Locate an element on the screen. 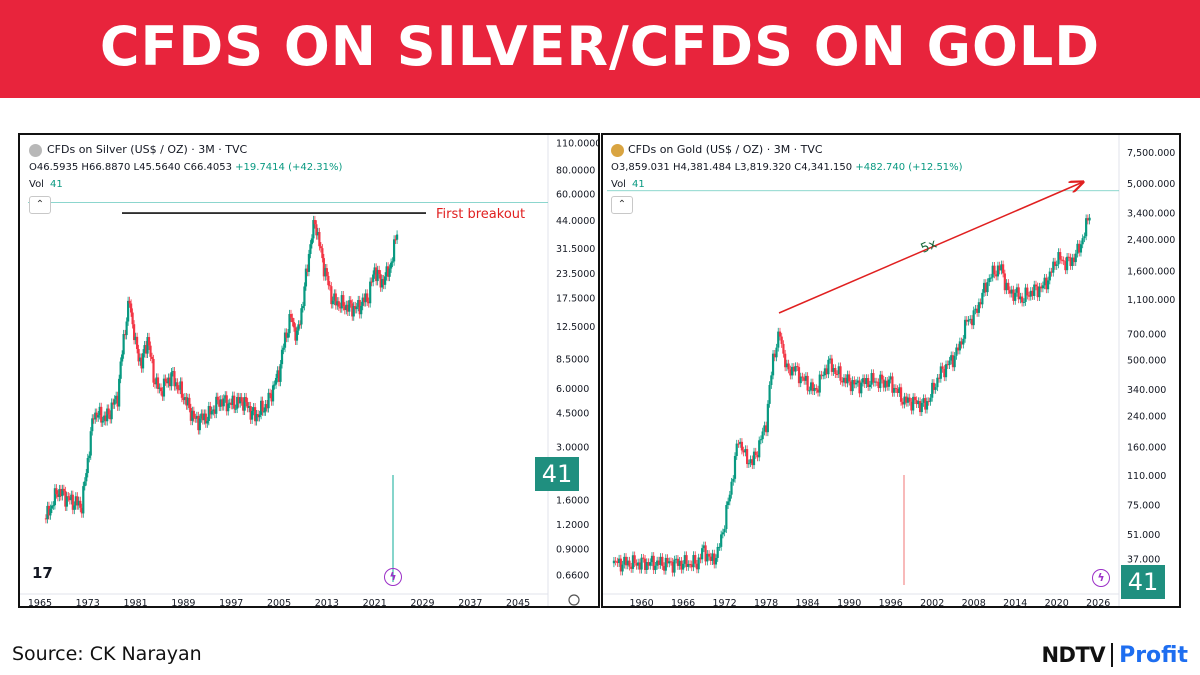  gold-y-tick-label: 110.000 is located at coordinates (1146, 476).